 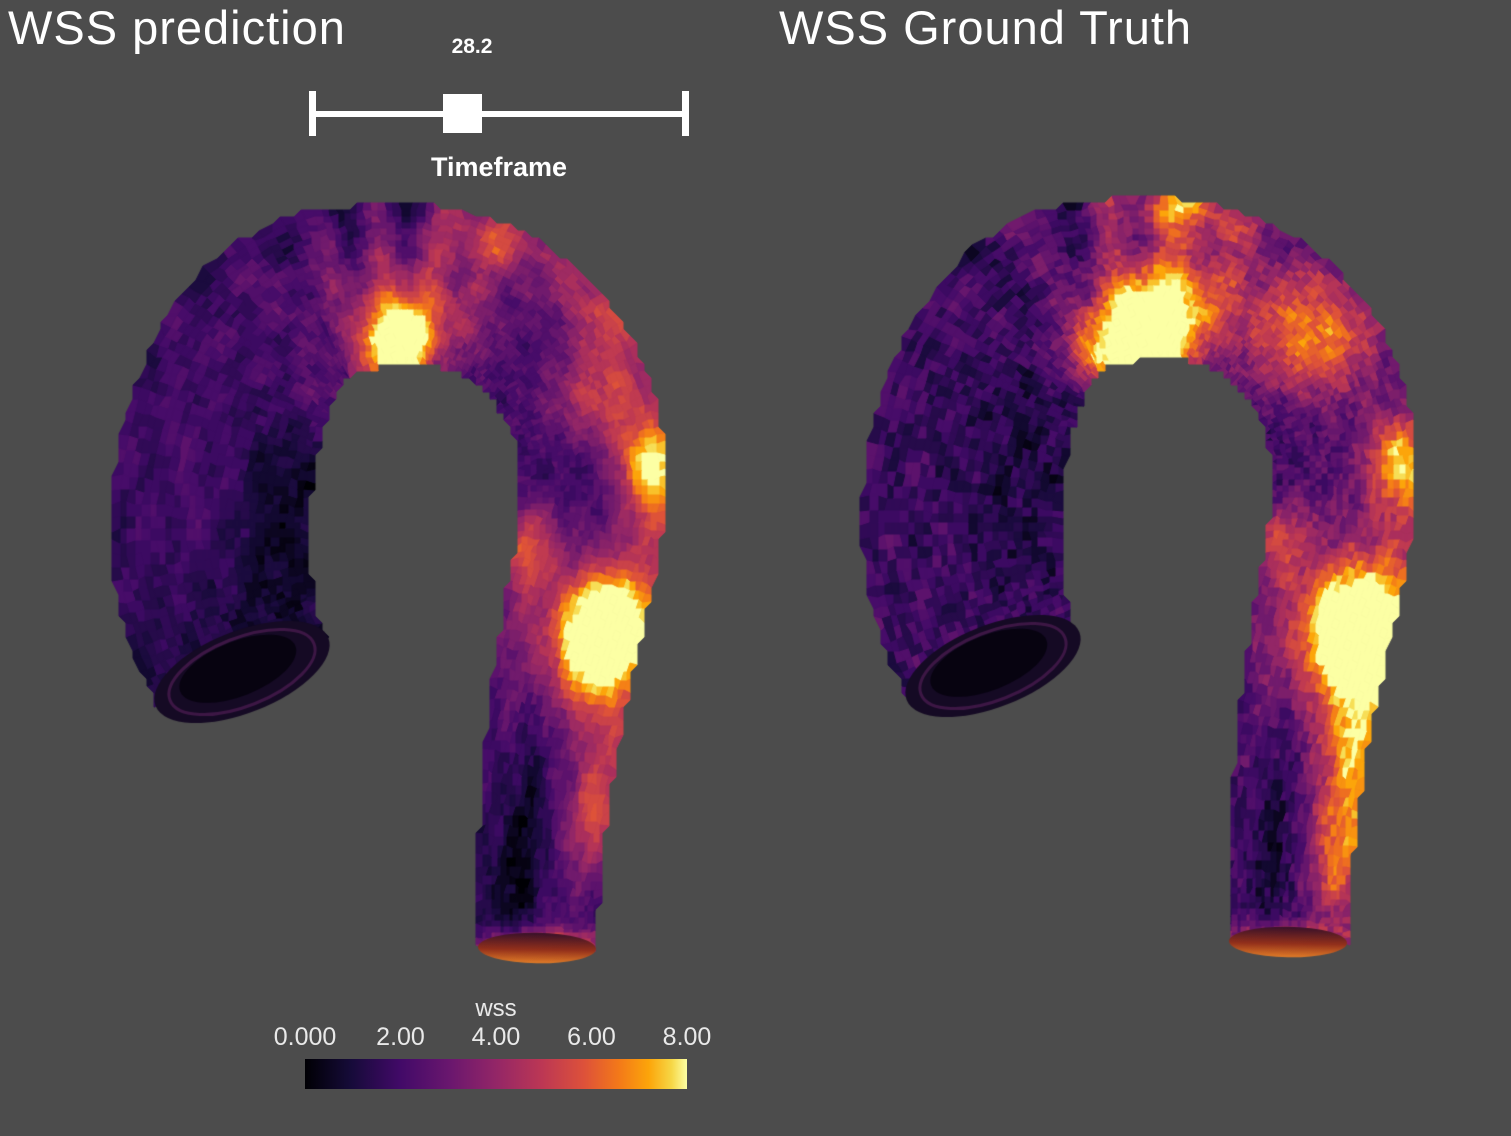 I want to click on colorbar-tick-1: 2.00, so click(x=400, y=1037).